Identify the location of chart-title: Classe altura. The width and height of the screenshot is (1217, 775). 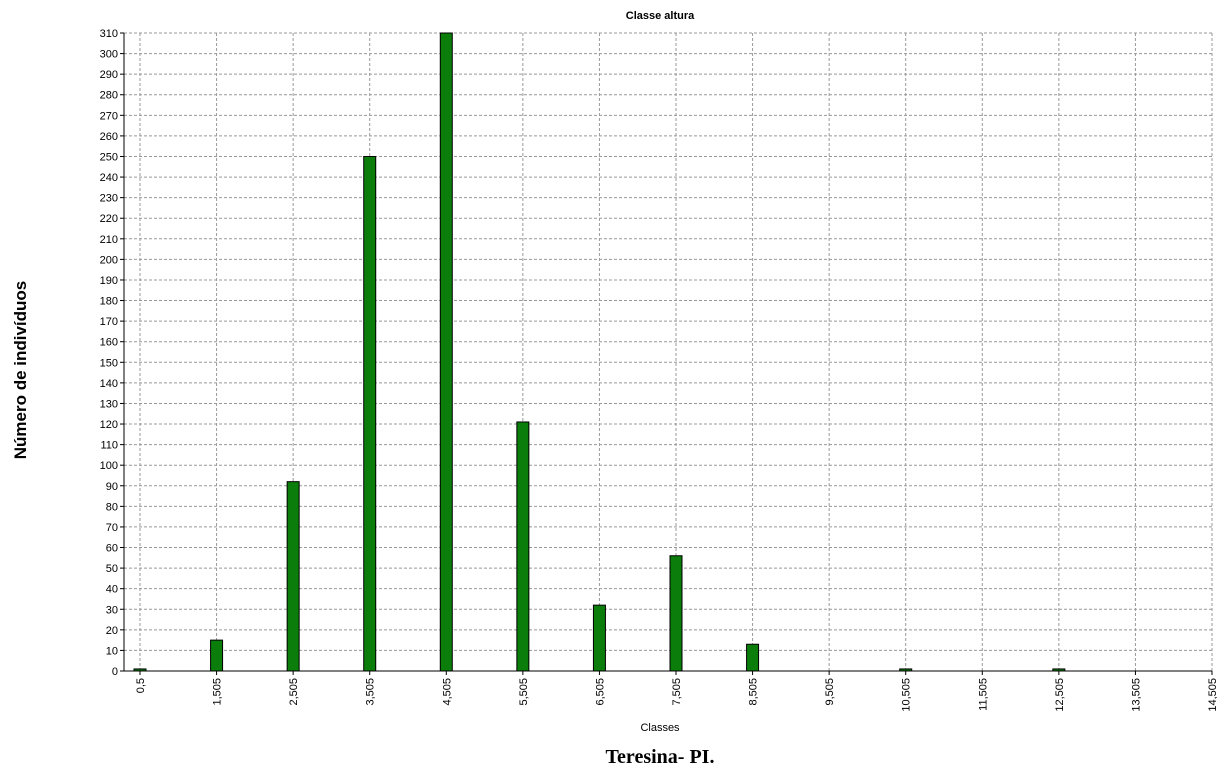
(660, 16).